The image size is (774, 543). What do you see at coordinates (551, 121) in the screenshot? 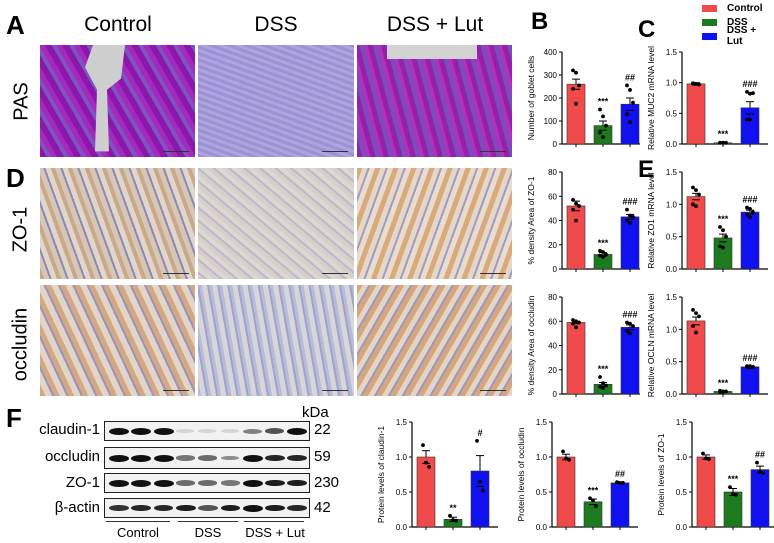
I see `y-tick-label: 100` at bounding box center [551, 121].